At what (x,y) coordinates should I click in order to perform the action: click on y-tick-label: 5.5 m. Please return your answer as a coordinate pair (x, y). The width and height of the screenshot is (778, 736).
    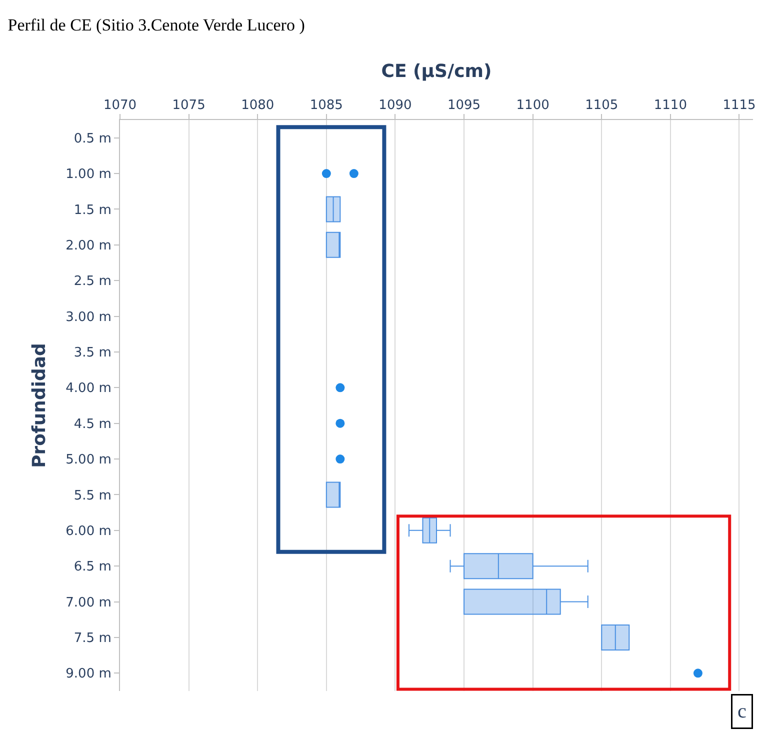
    Looking at the image, I should click on (93, 496).